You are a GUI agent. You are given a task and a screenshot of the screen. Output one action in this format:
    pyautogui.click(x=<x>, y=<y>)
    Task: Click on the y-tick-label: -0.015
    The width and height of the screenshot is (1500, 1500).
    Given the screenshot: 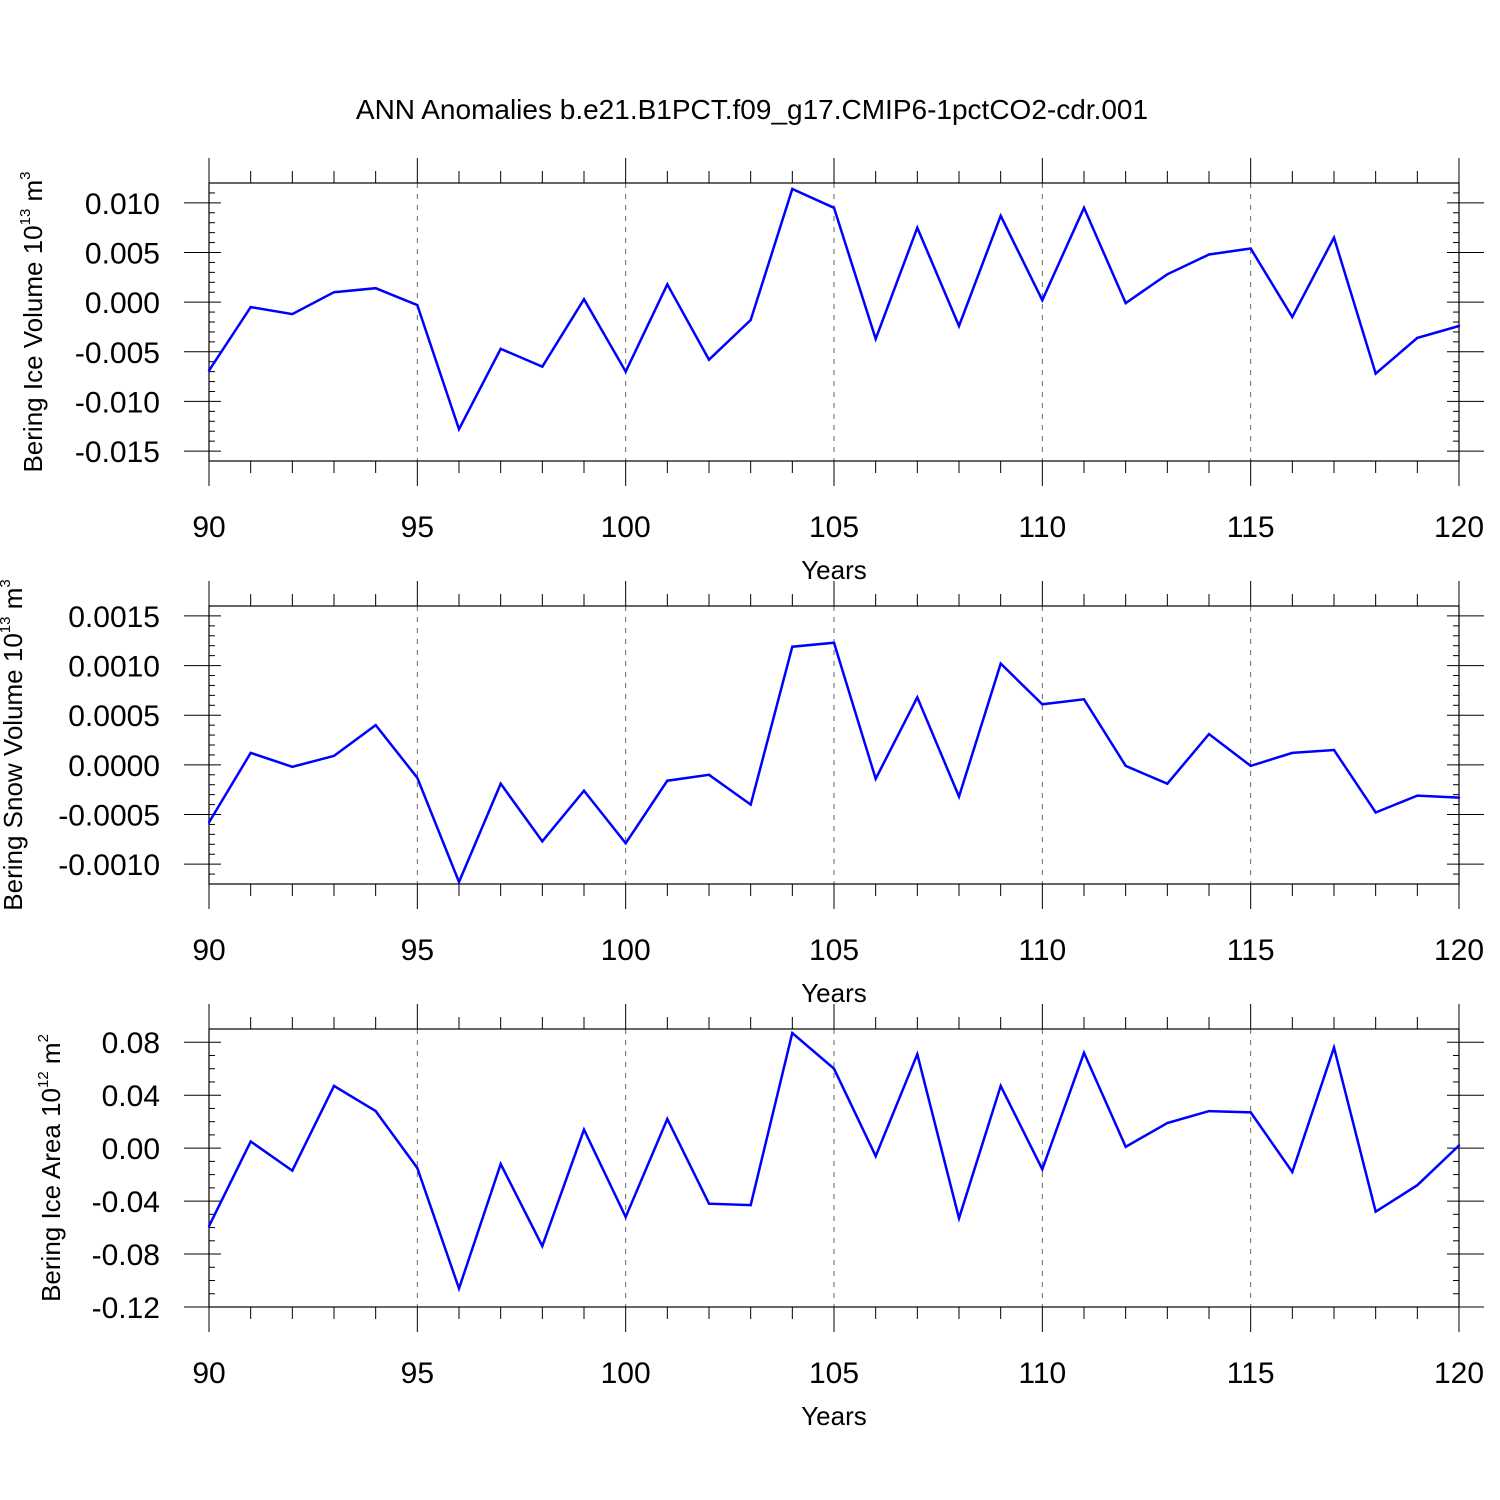 What is the action you would take?
    pyautogui.click(x=117, y=452)
    